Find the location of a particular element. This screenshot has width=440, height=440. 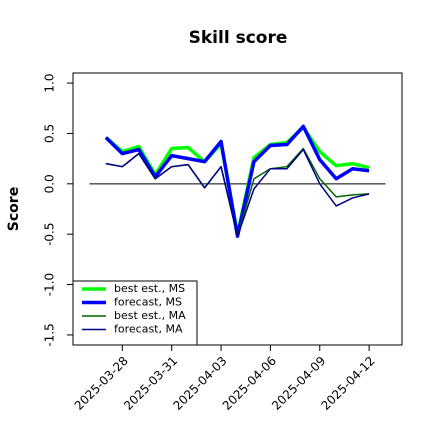

legend-label: best est., MS is located at coordinates (149, 288).